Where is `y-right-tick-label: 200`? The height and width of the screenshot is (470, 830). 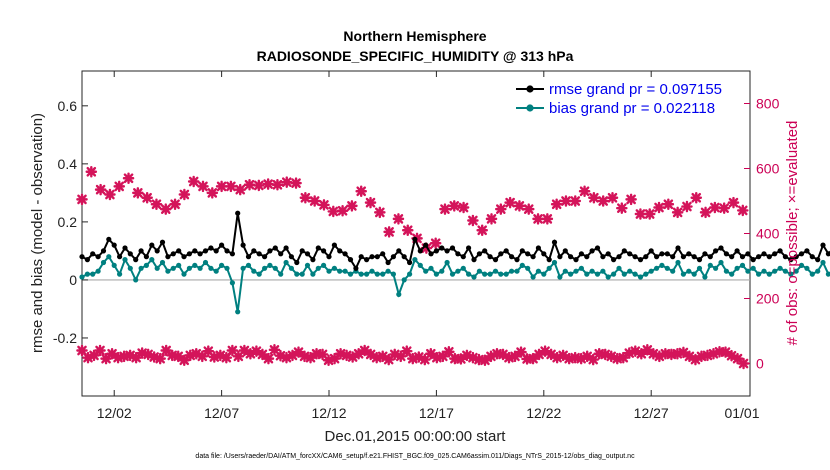 y-right-tick-label: 200 is located at coordinates (768, 299).